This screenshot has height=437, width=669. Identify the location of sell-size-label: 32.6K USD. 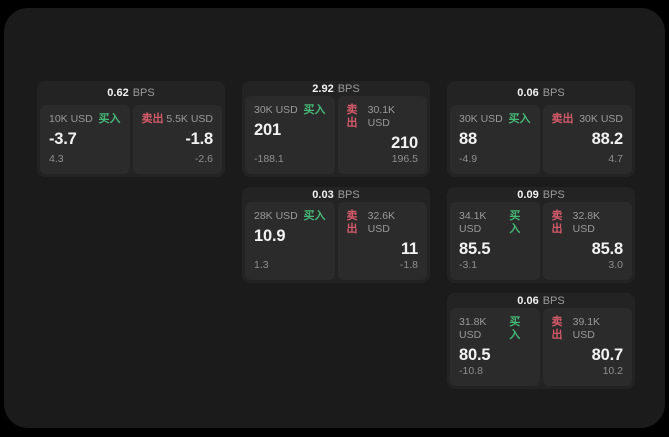
(381, 222).